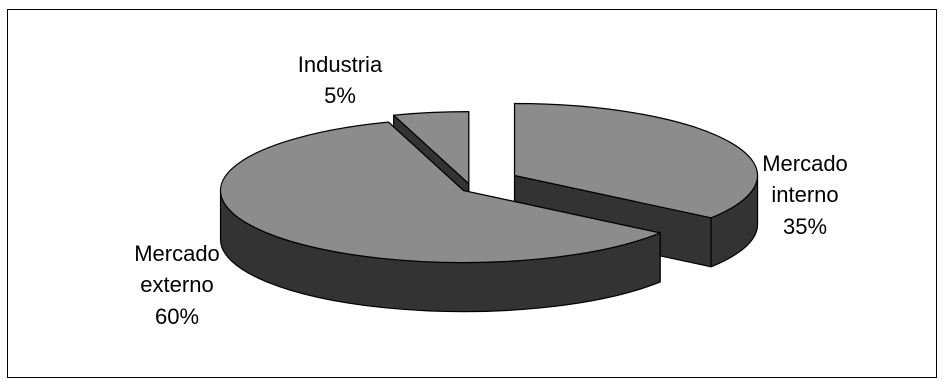  I want to click on label-mercado-interno-line-2: interno, so click(804, 194).